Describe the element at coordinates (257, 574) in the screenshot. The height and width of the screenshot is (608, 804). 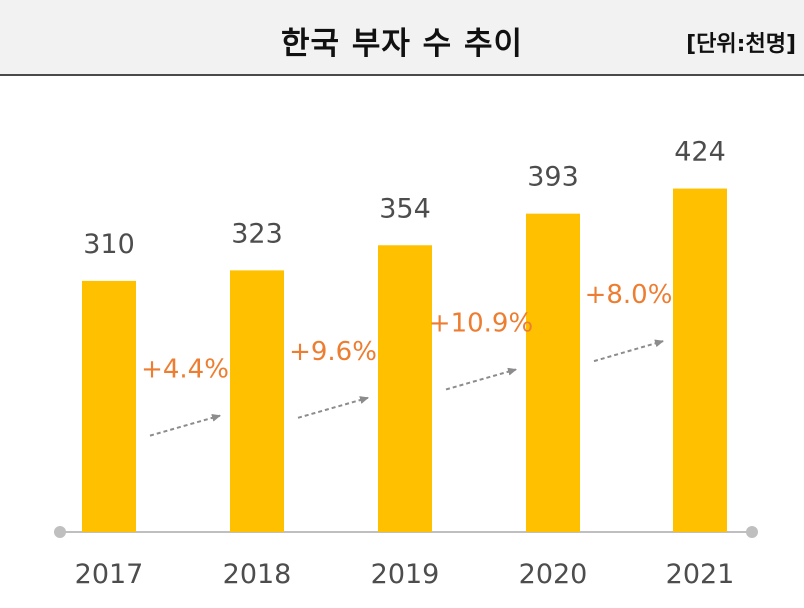
I see `x-tick-label-2018: 2018` at that location.